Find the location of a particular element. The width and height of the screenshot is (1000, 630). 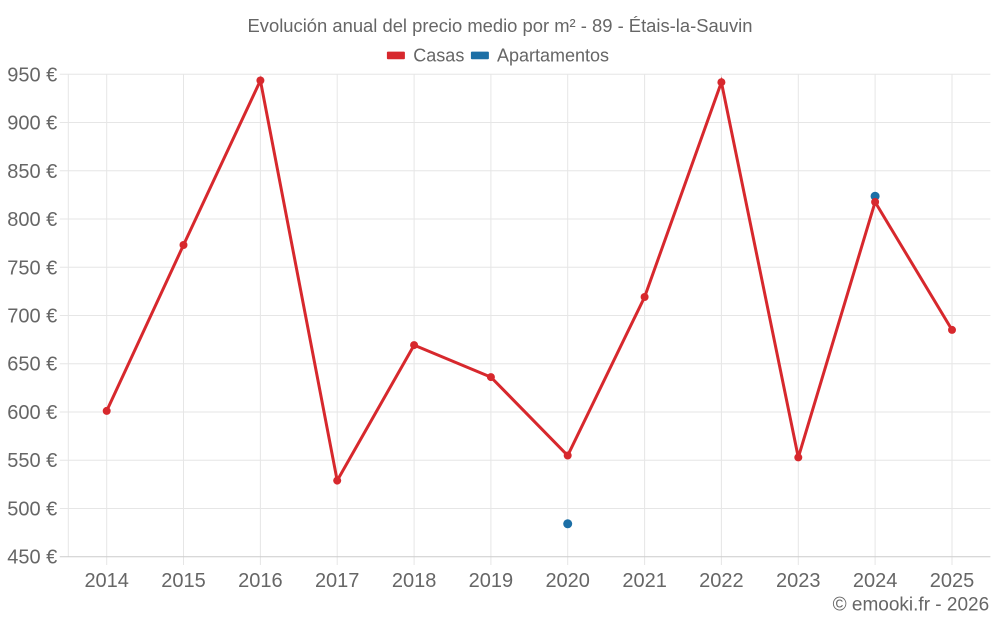

svg-text: 2014 is located at coordinates (106, 581).